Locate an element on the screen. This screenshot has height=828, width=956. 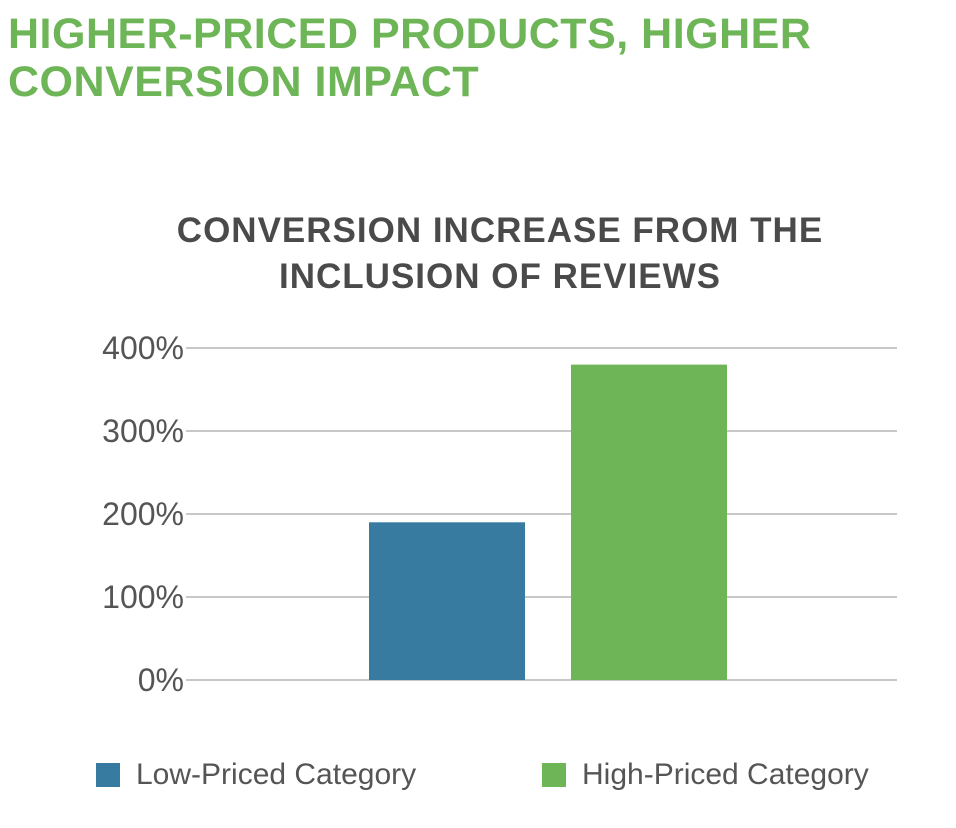
legend-item-low-priced: Low-Priced Category is located at coordinates (256, 775).